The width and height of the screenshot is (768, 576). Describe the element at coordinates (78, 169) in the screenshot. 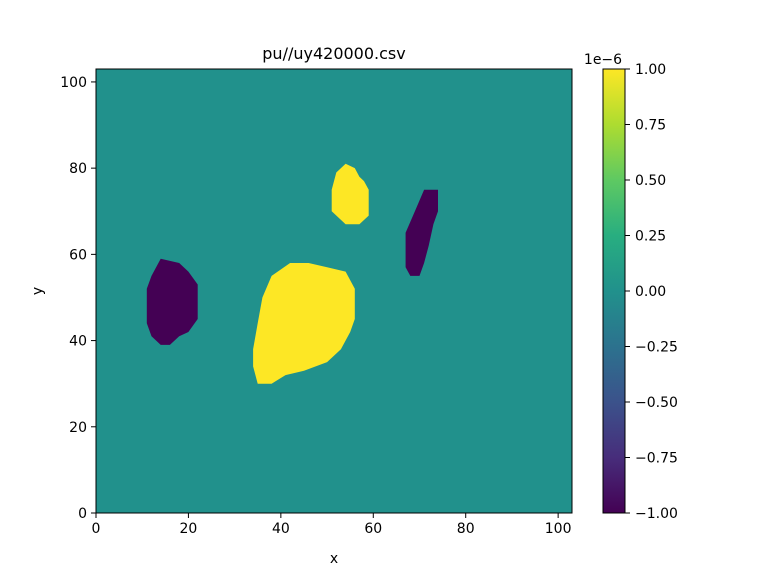

I see `y-tick-label: 80` at that location.